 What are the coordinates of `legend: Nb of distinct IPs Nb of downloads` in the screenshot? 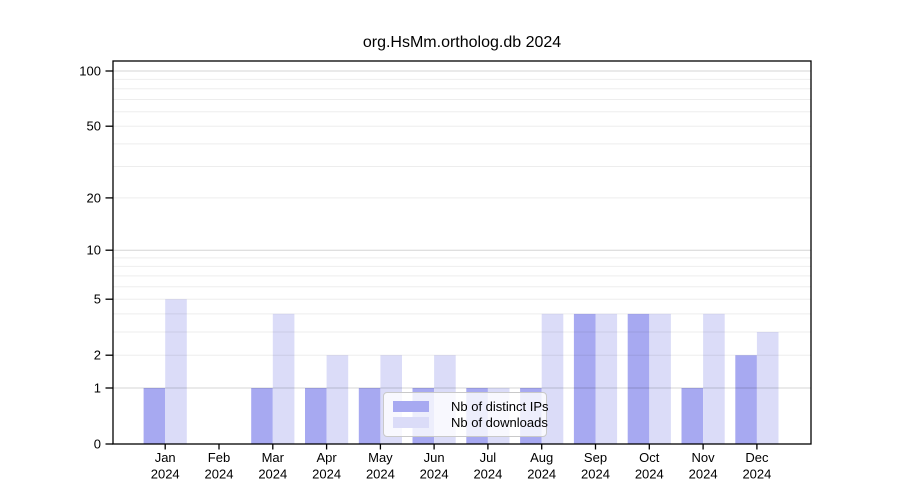 It's located at (466, 414).